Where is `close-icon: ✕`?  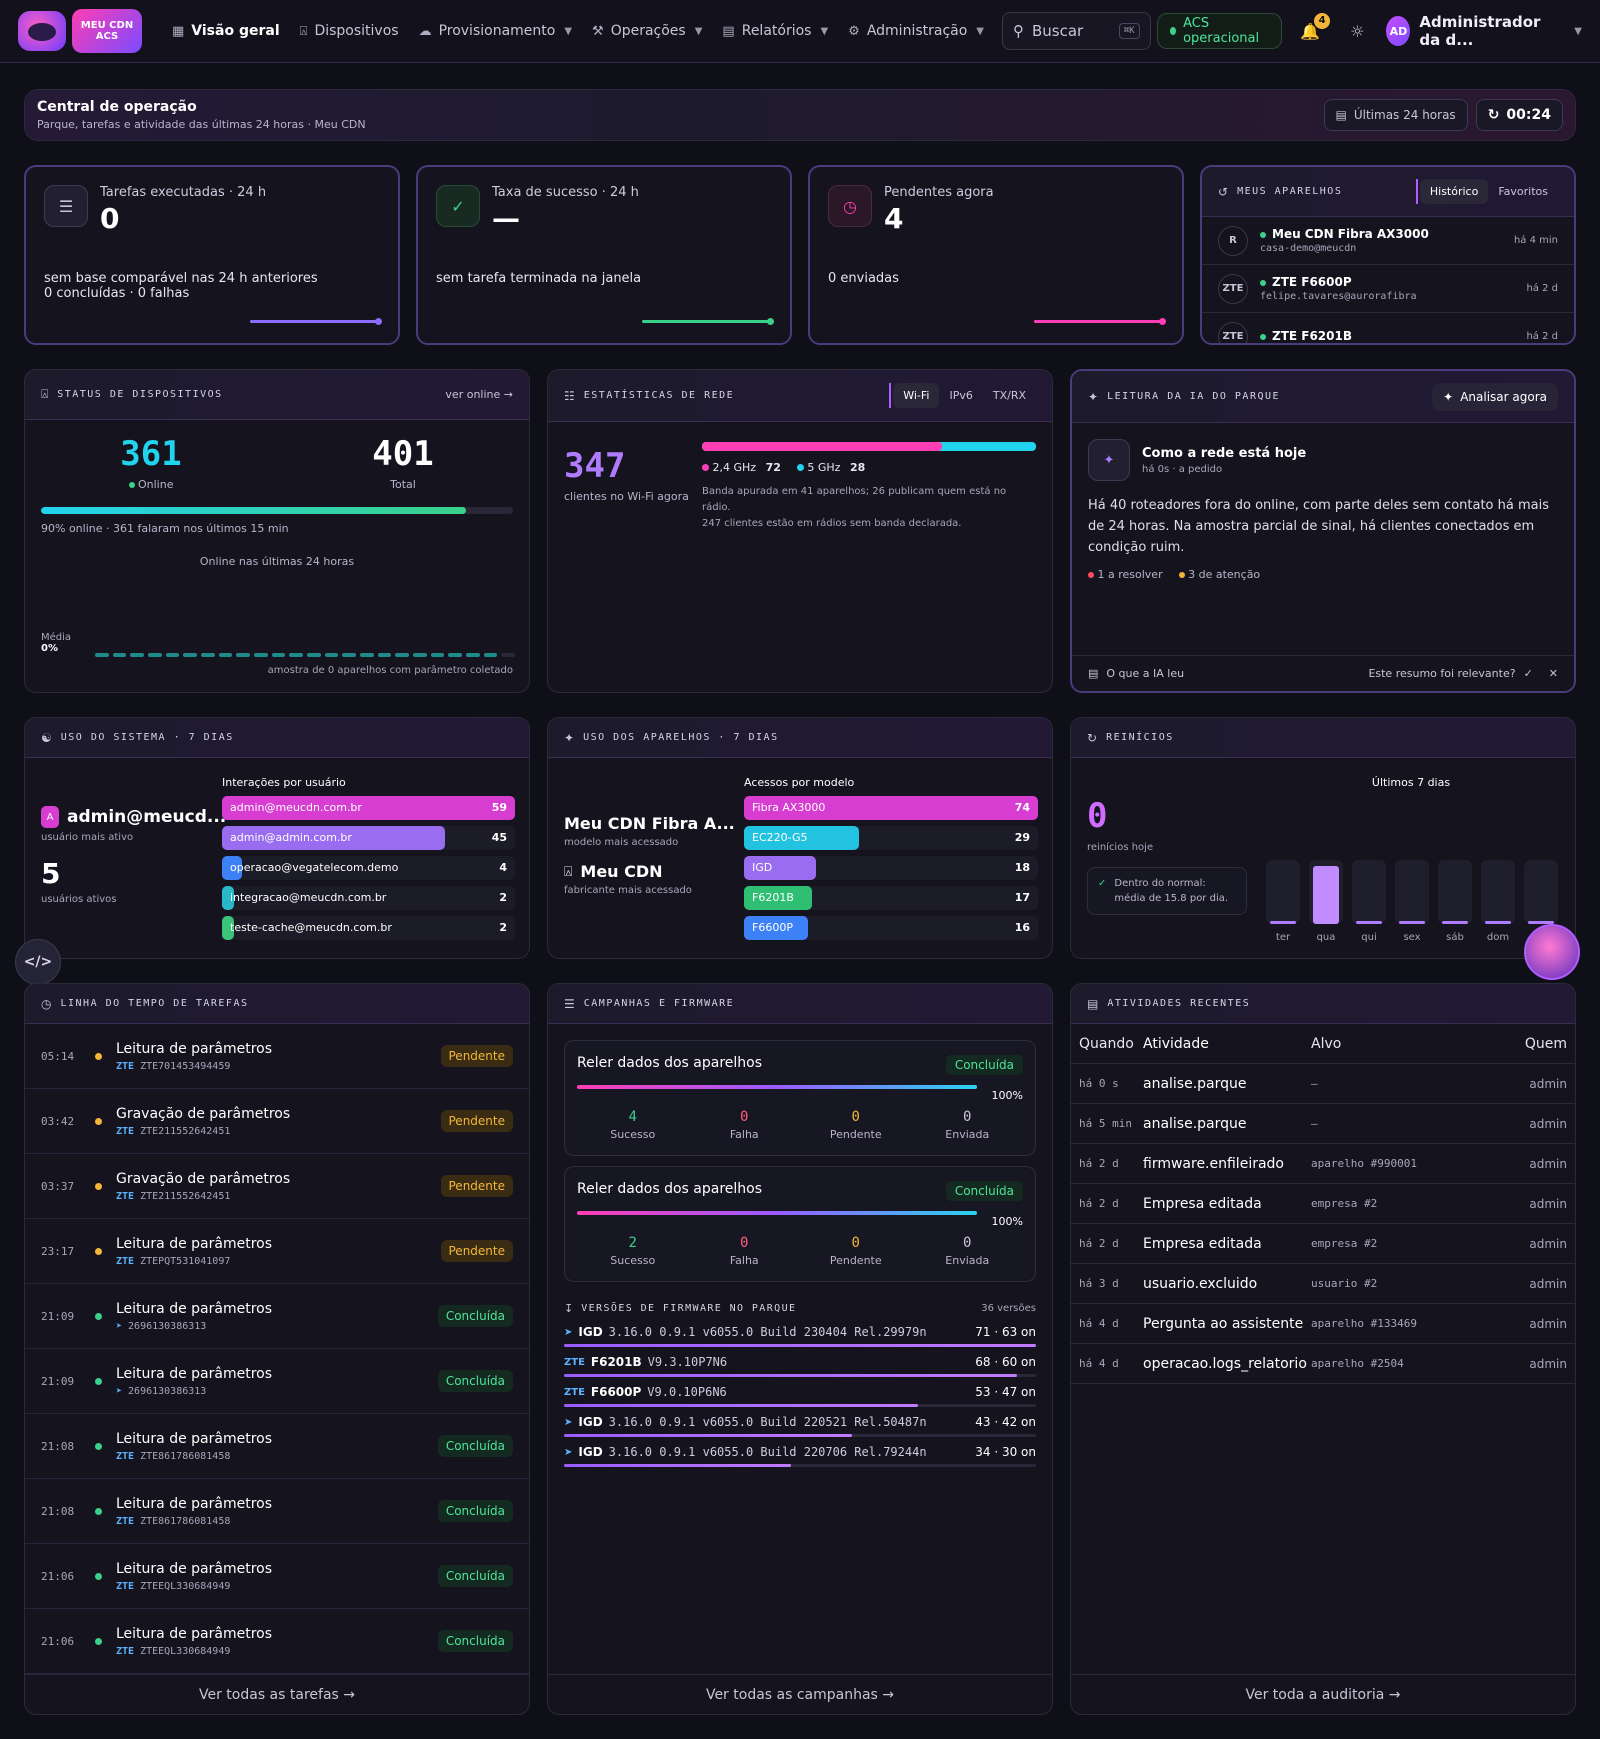 close-icon: ✕ is located at coordinates (1553, 673).